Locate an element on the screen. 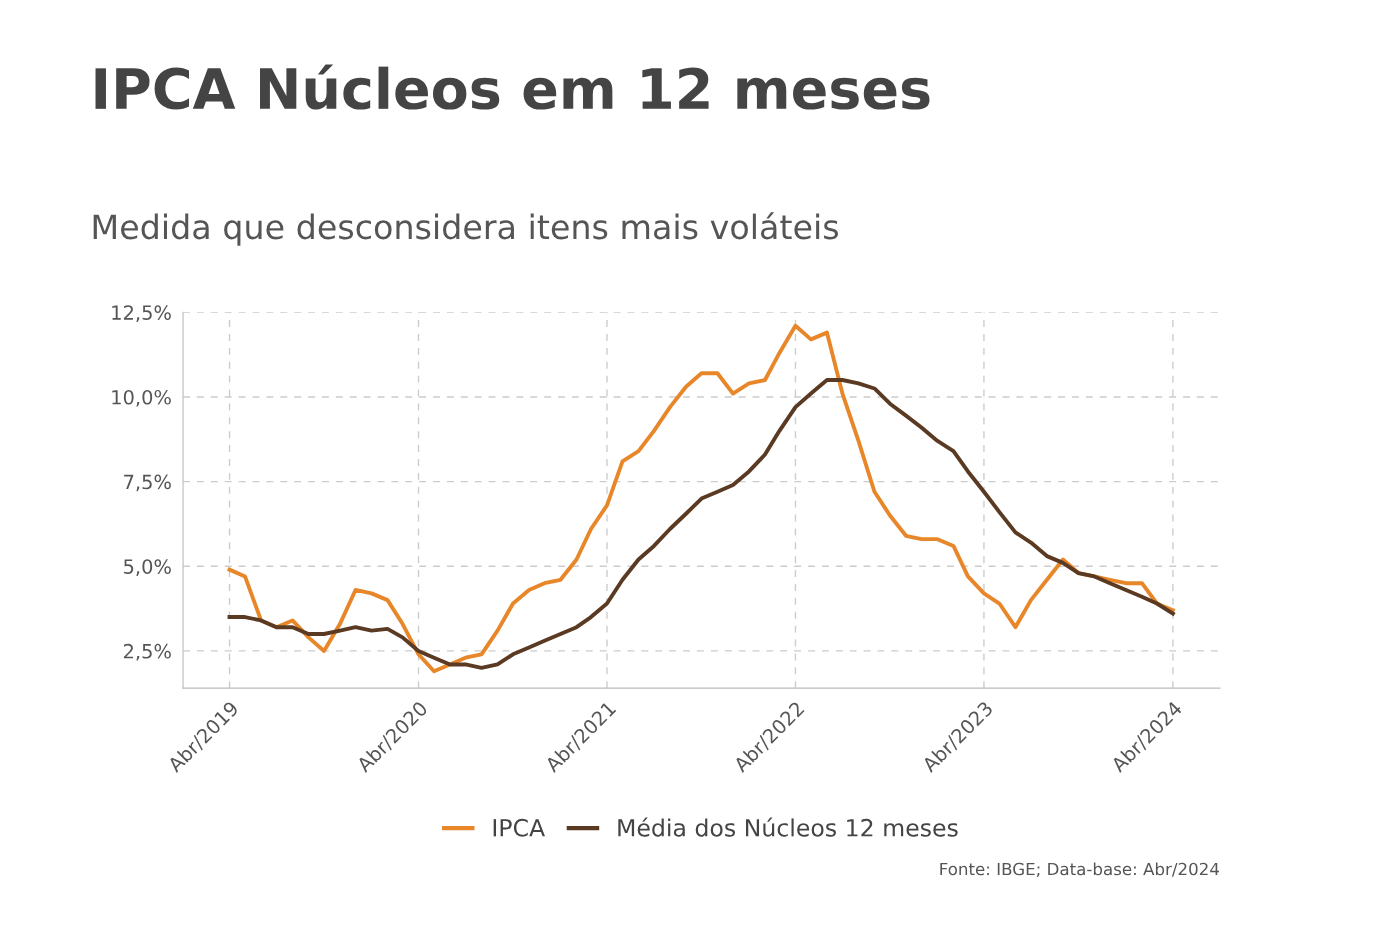  y-tick-label: 2,5% is located at coordinates (147, 652).